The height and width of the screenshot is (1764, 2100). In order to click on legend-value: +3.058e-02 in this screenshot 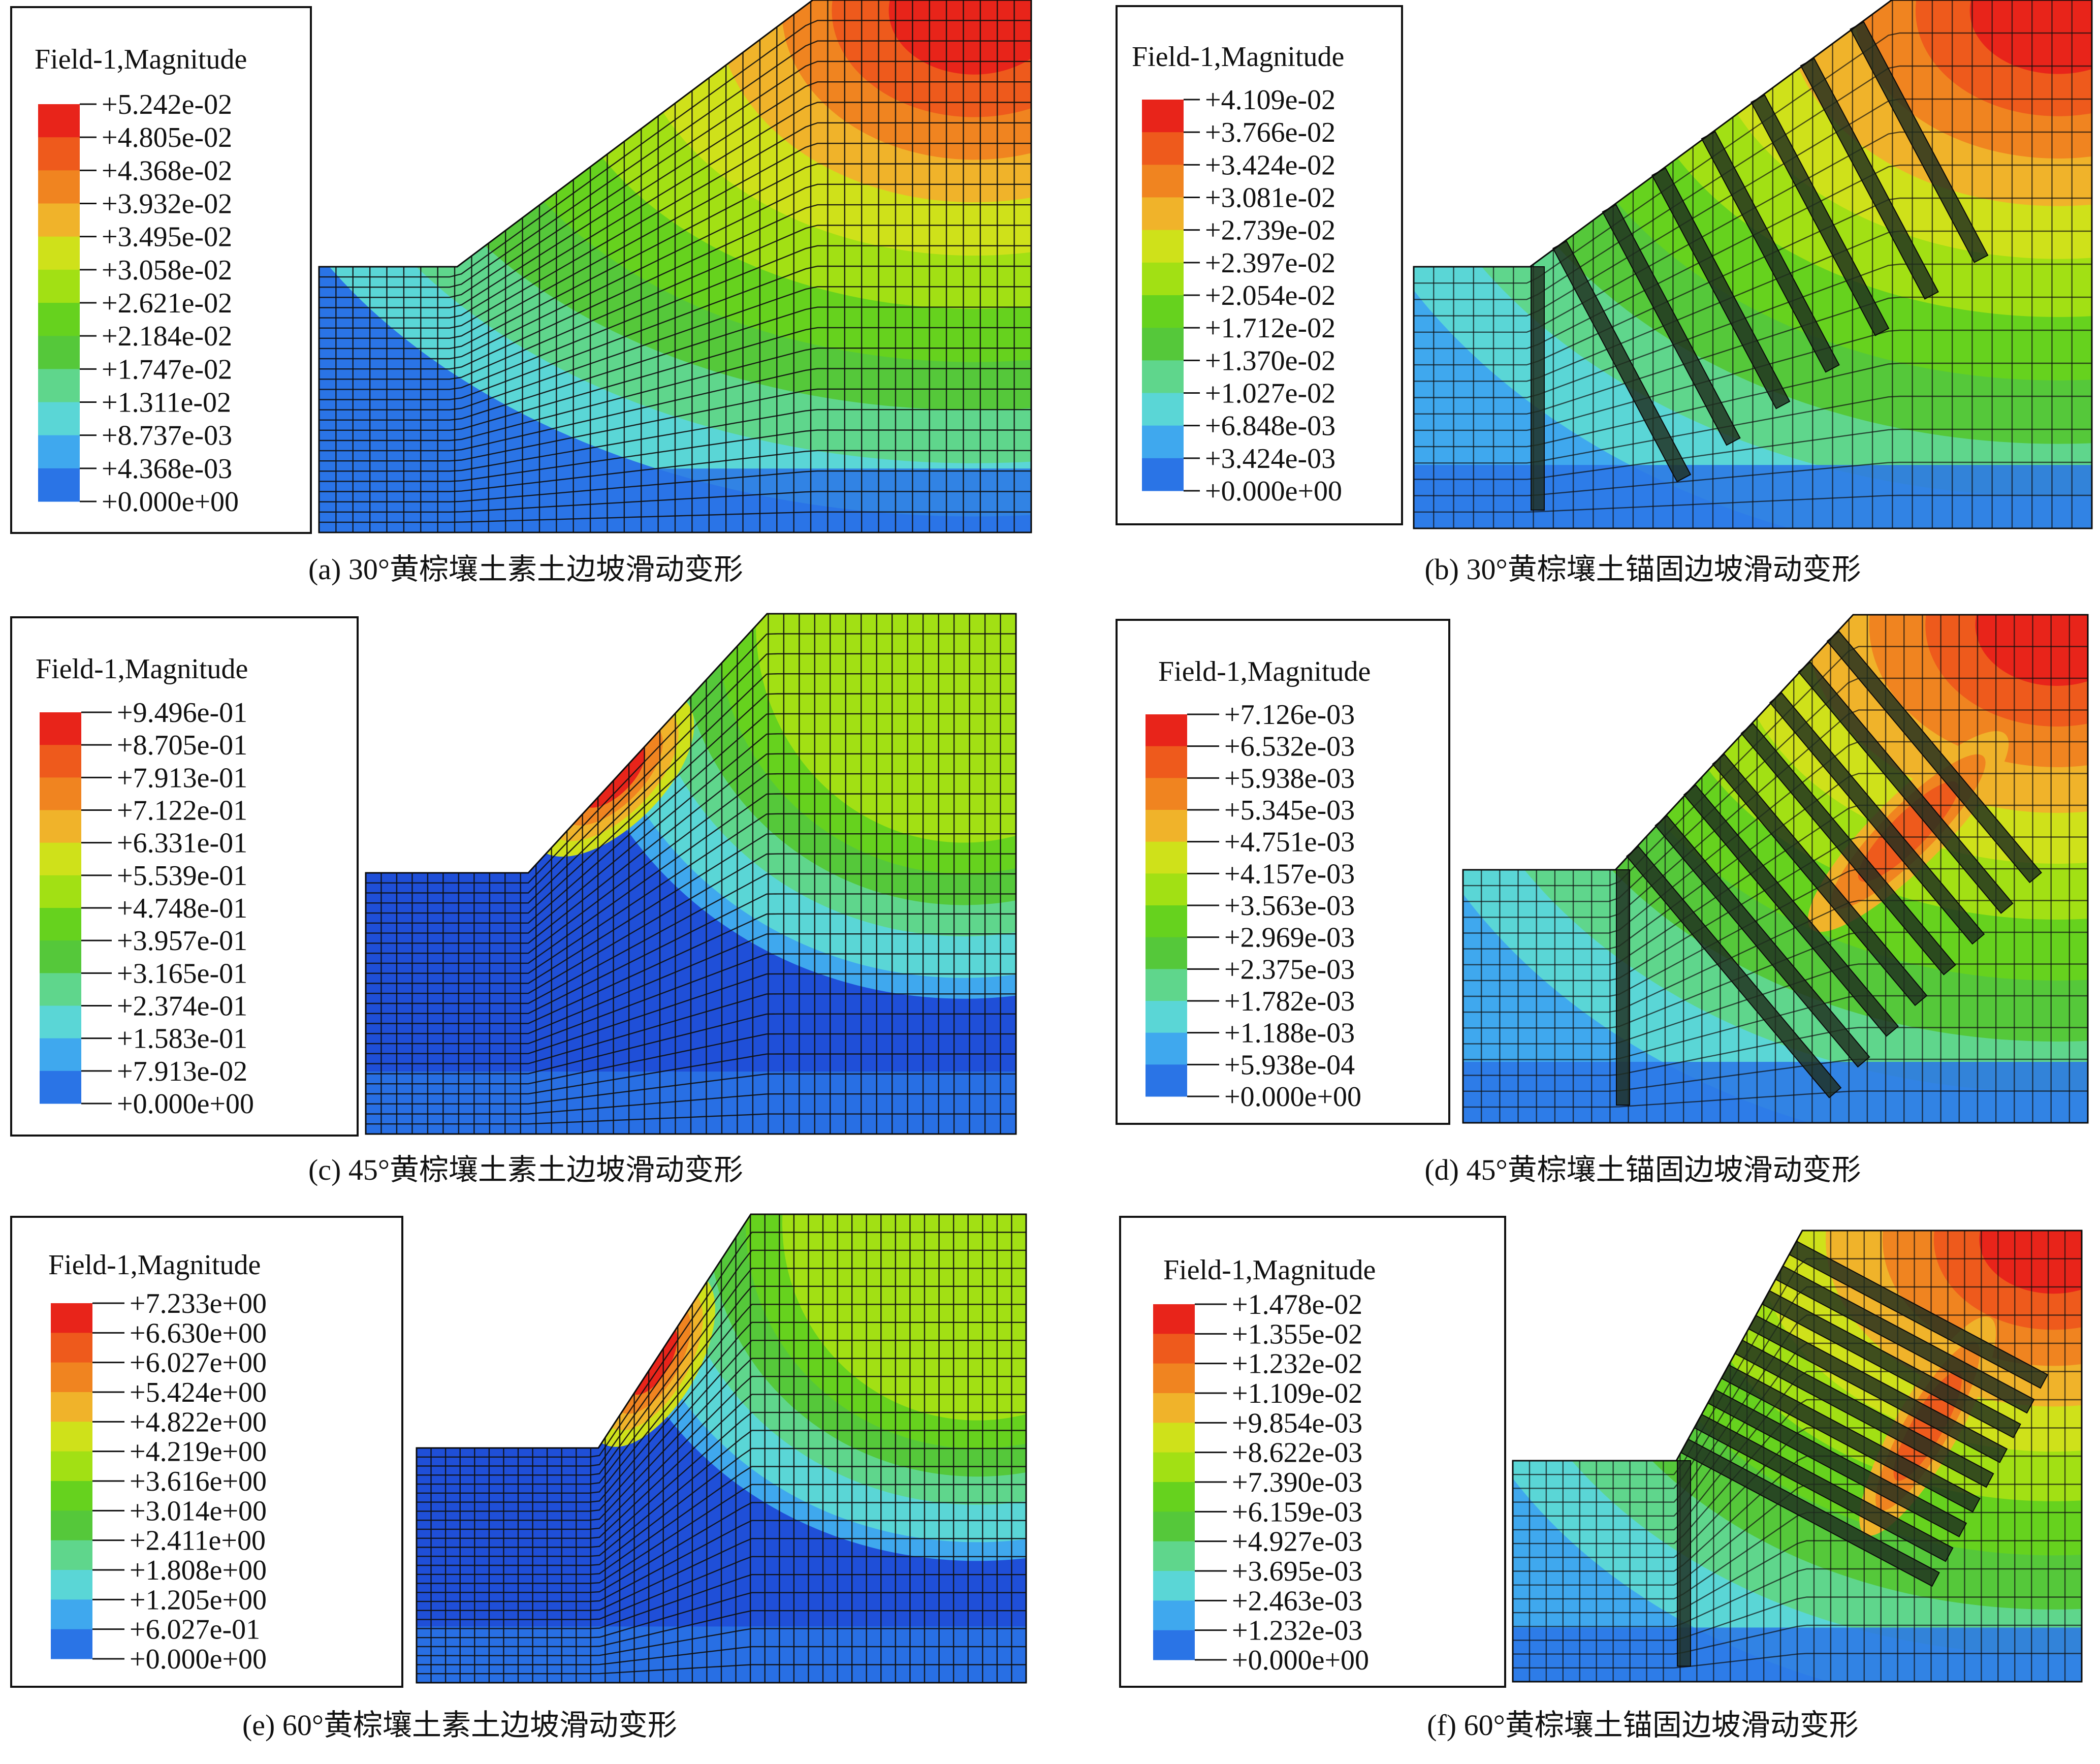, I will do `click(167, 270)`.